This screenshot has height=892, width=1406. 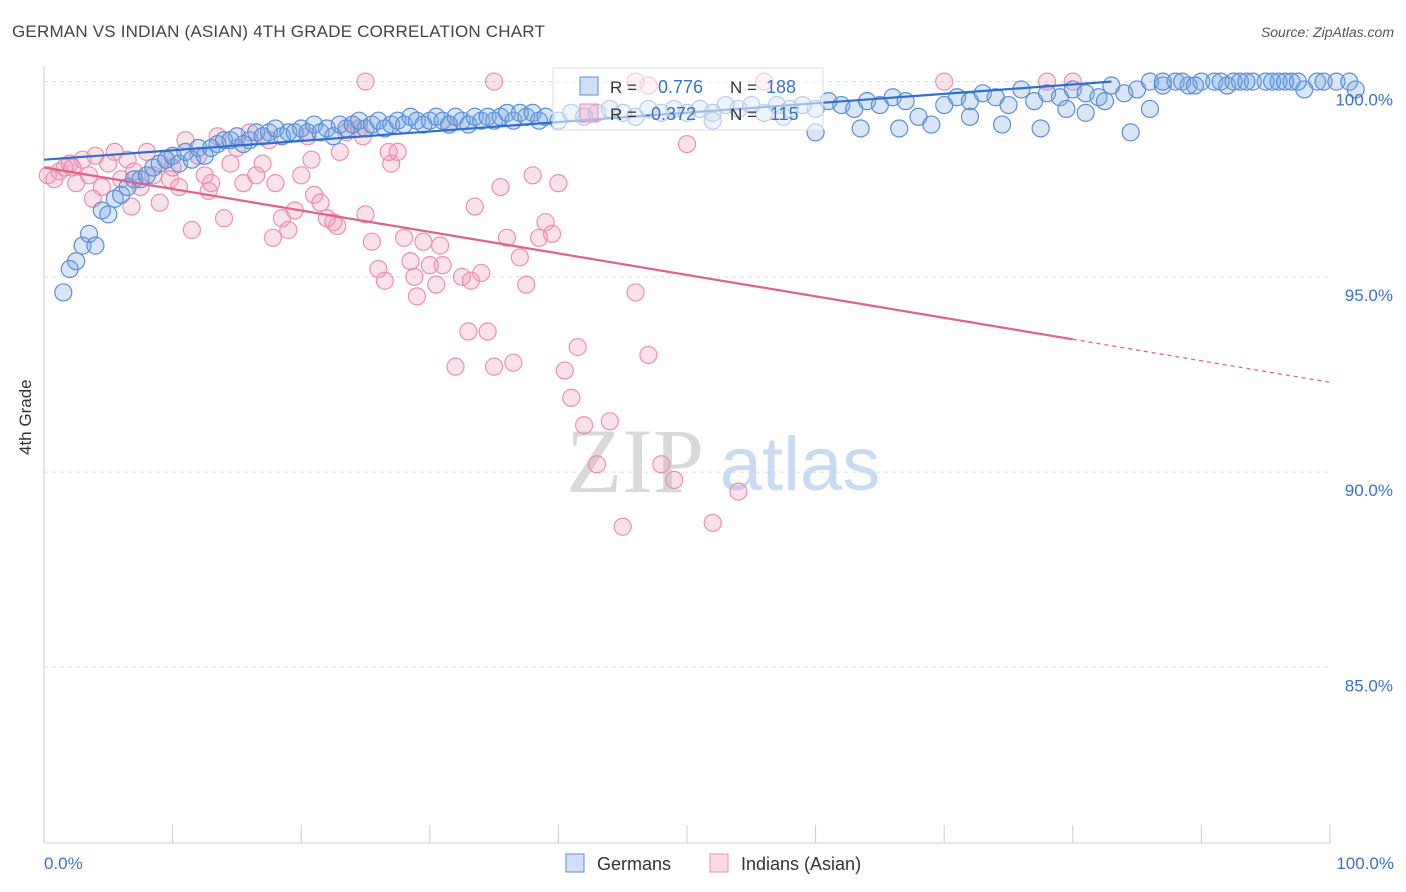 I want to click on x-tick-label-min: 0.0%, so click(x=63, y=863).